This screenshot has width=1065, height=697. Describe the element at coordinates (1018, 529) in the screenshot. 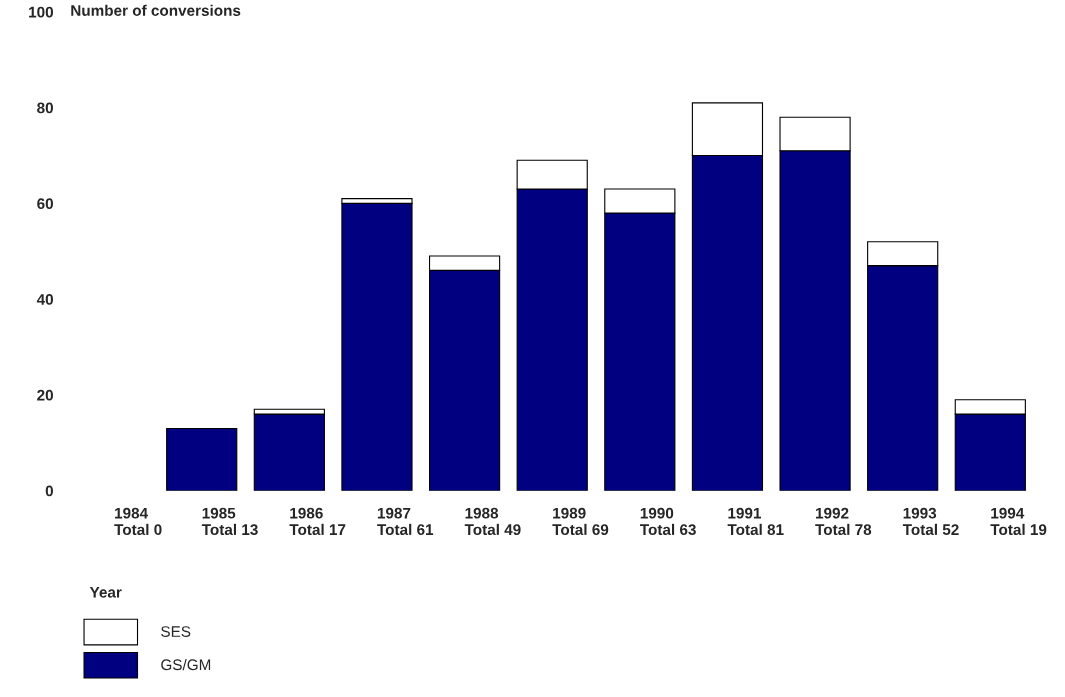

I see `total-label: Total 19` at that location.